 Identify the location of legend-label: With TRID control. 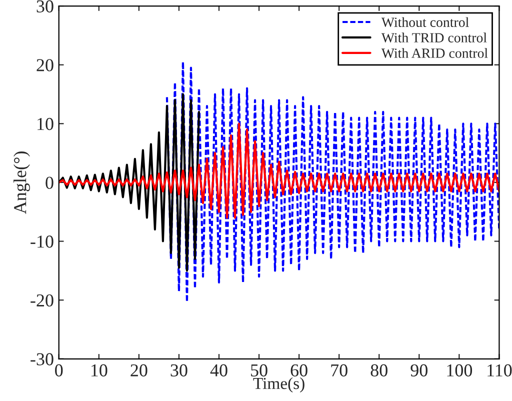
(434, 37).